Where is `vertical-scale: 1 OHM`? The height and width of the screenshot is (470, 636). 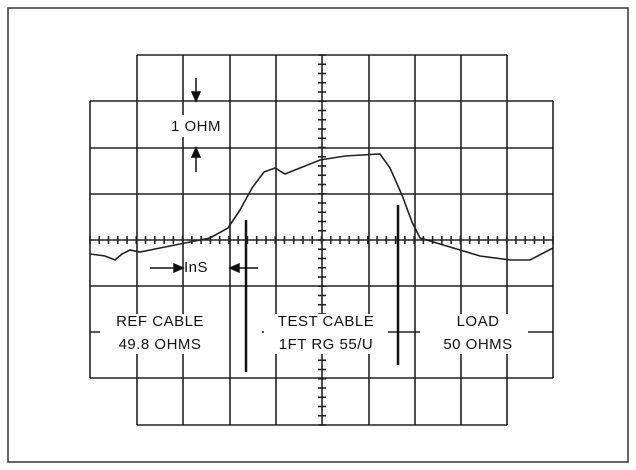
vertical-scale: 1 OHM is located at coordinates (196, 126).